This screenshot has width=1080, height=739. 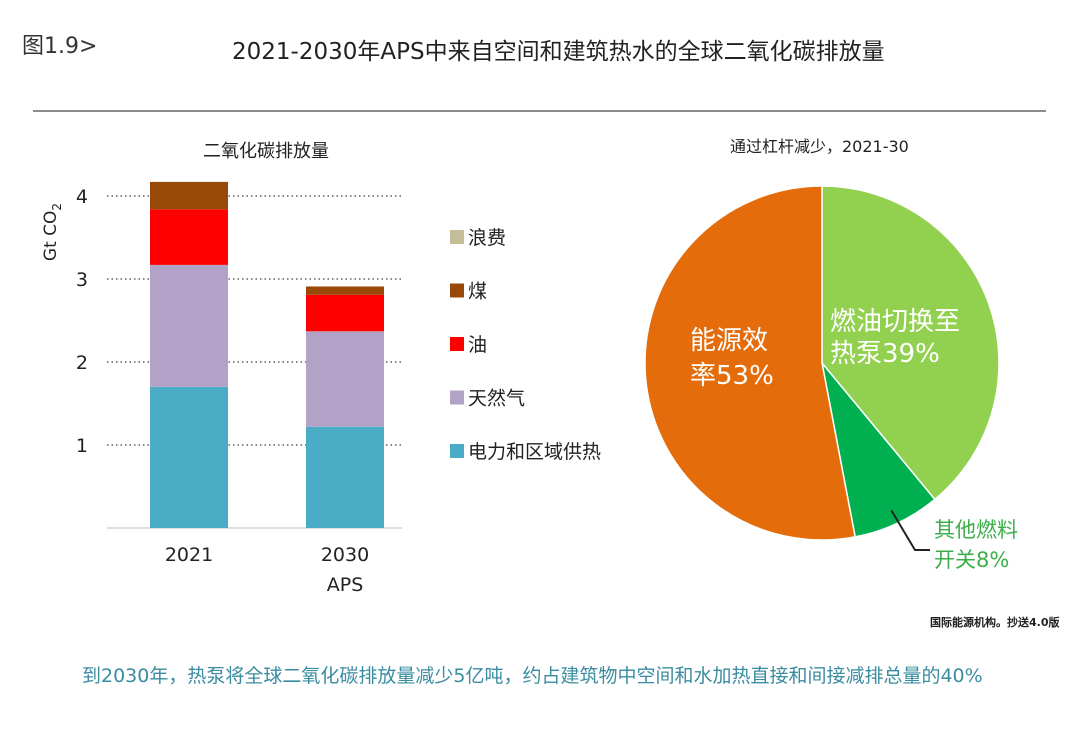 I want to click on pie-label: 其他燃料, so click(x=976, y=530).